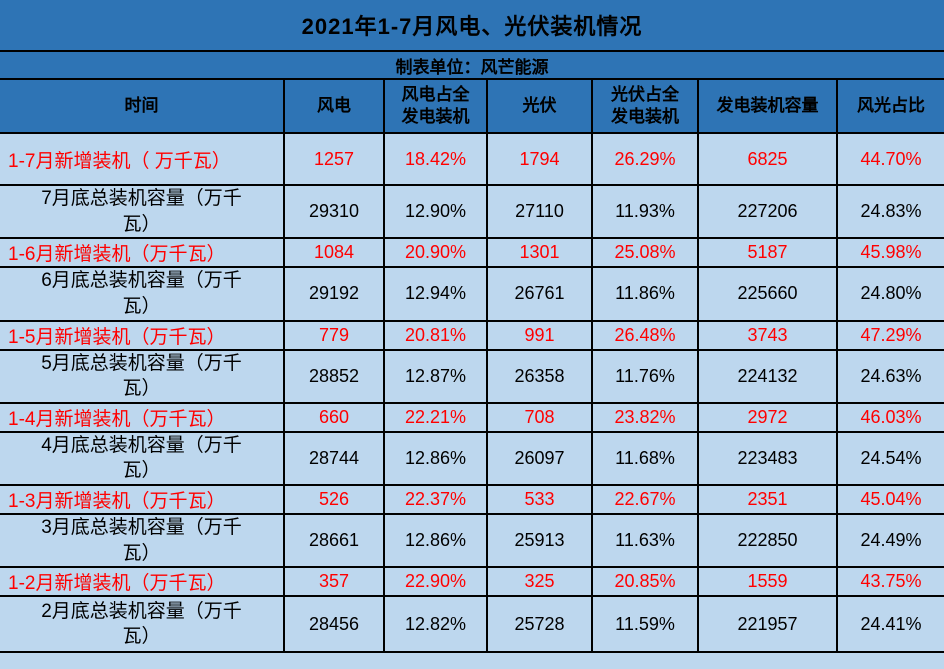 This screenshot has height=669, width=944. I want to click on value-cell: 29310, so click(334, 211).